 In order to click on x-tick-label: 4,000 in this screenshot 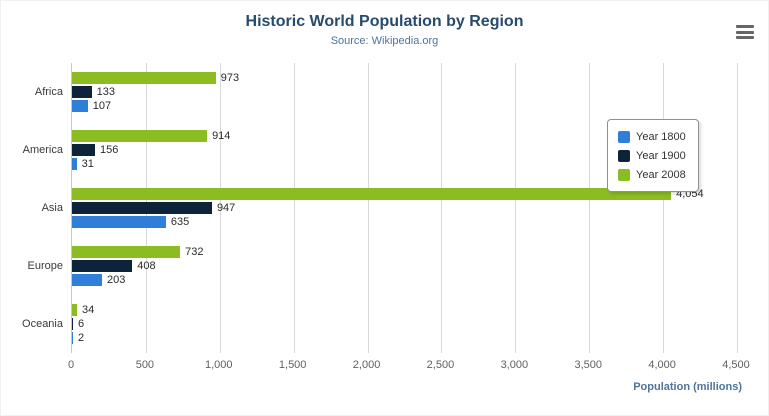, I will do `click(662, 365)`.